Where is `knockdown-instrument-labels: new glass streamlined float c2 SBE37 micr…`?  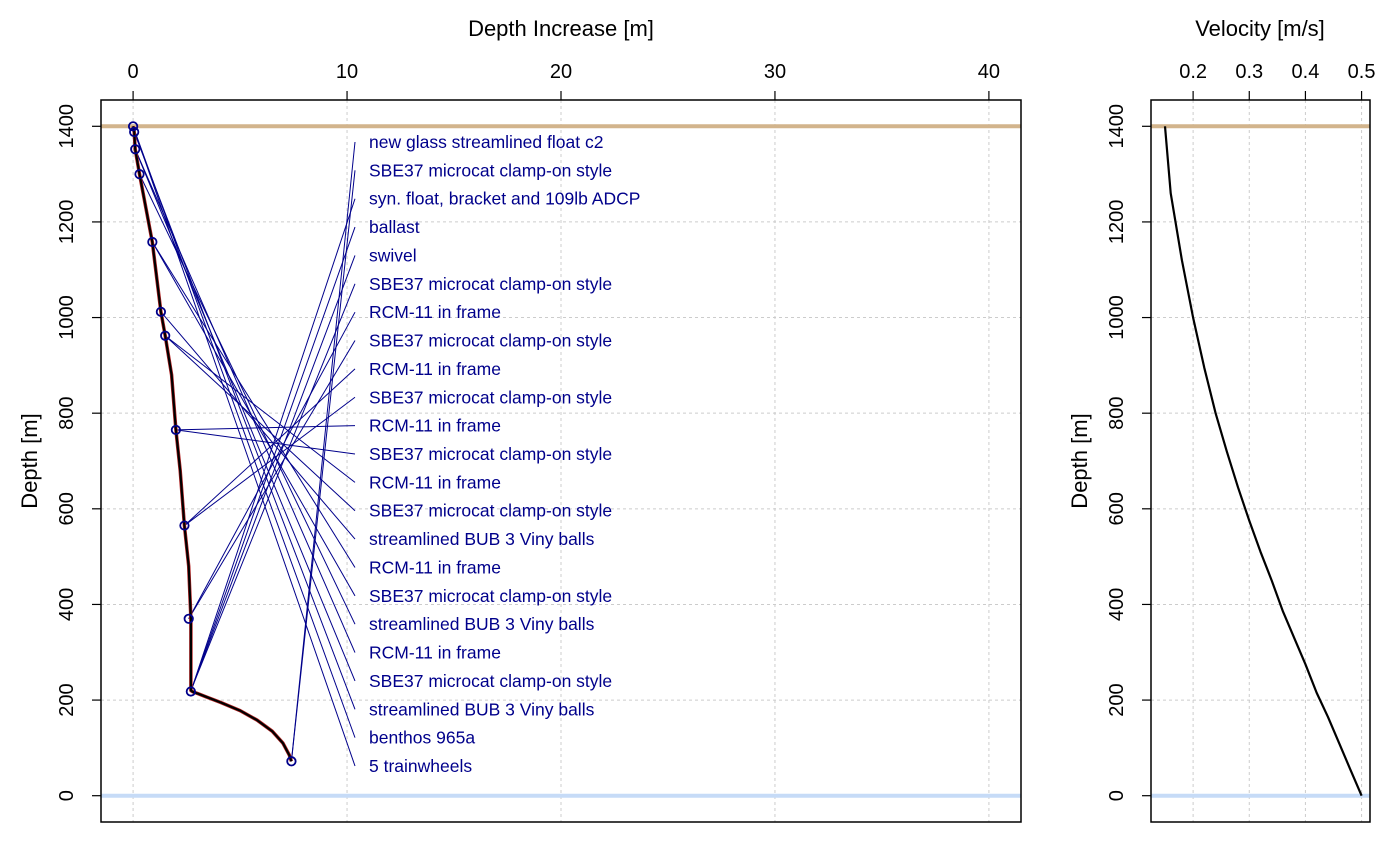 knockdown-instrument-labels: new glass streamlined float c2 SBE37 micr… is located at coordinates (504, 454).